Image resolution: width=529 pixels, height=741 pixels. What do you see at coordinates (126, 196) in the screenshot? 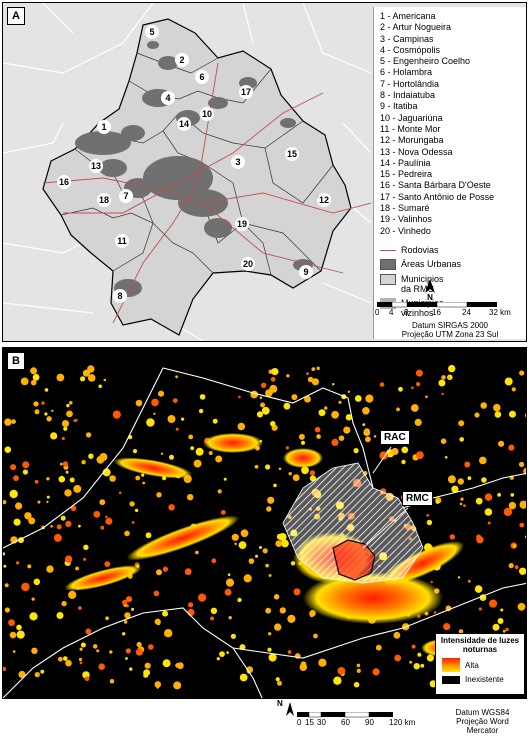
I see `map-number: 7` at bounding box center [126, 196].